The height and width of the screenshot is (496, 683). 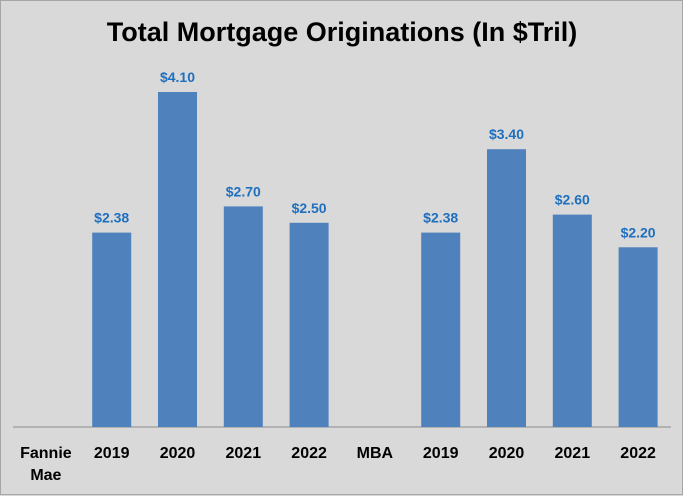 What do you see at coordinates (507, 453) in the screenshot?
I see `tick-label-7: 2020` at bounding box center [507, 453].